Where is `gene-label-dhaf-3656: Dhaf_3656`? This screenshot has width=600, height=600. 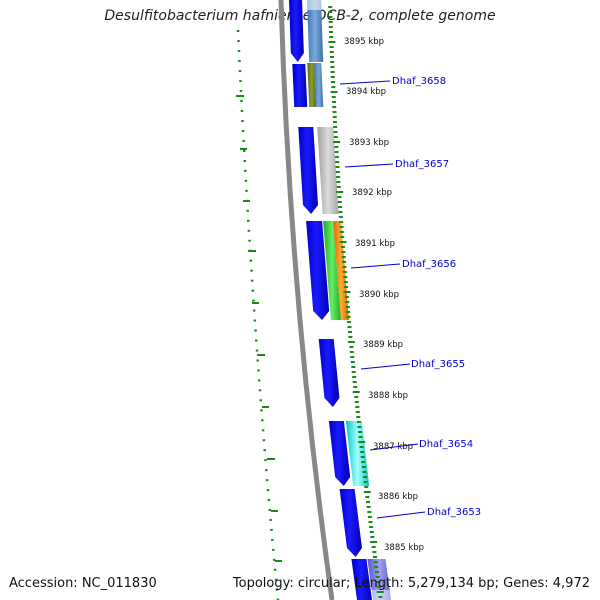 gene-label-dhaf-3656: Dhaf_3656 is located at coordinates (429, 264).